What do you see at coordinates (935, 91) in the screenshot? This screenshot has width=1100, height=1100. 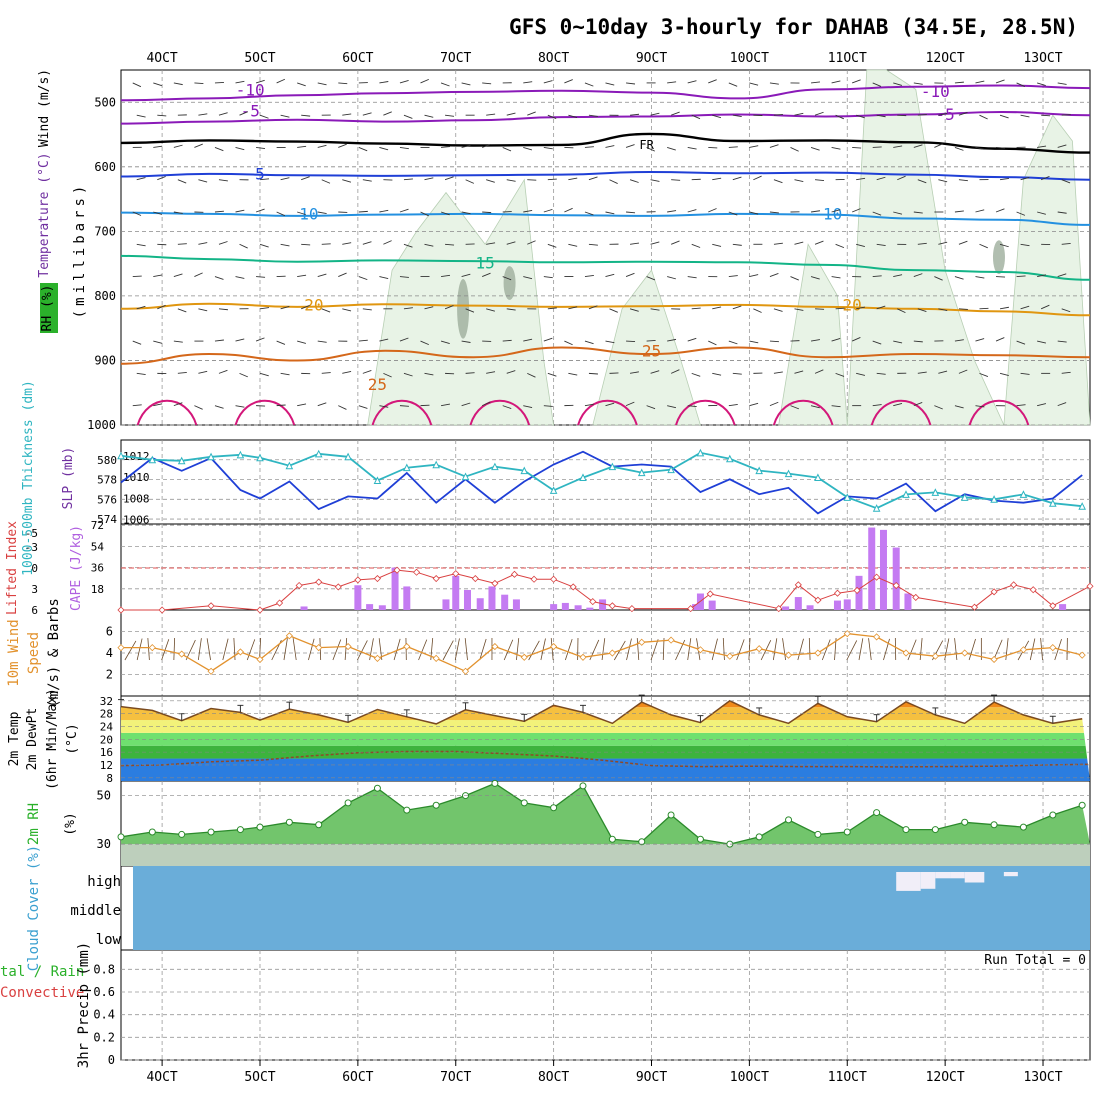 I see `contour-label: -10` at bounding box center [935, 91].